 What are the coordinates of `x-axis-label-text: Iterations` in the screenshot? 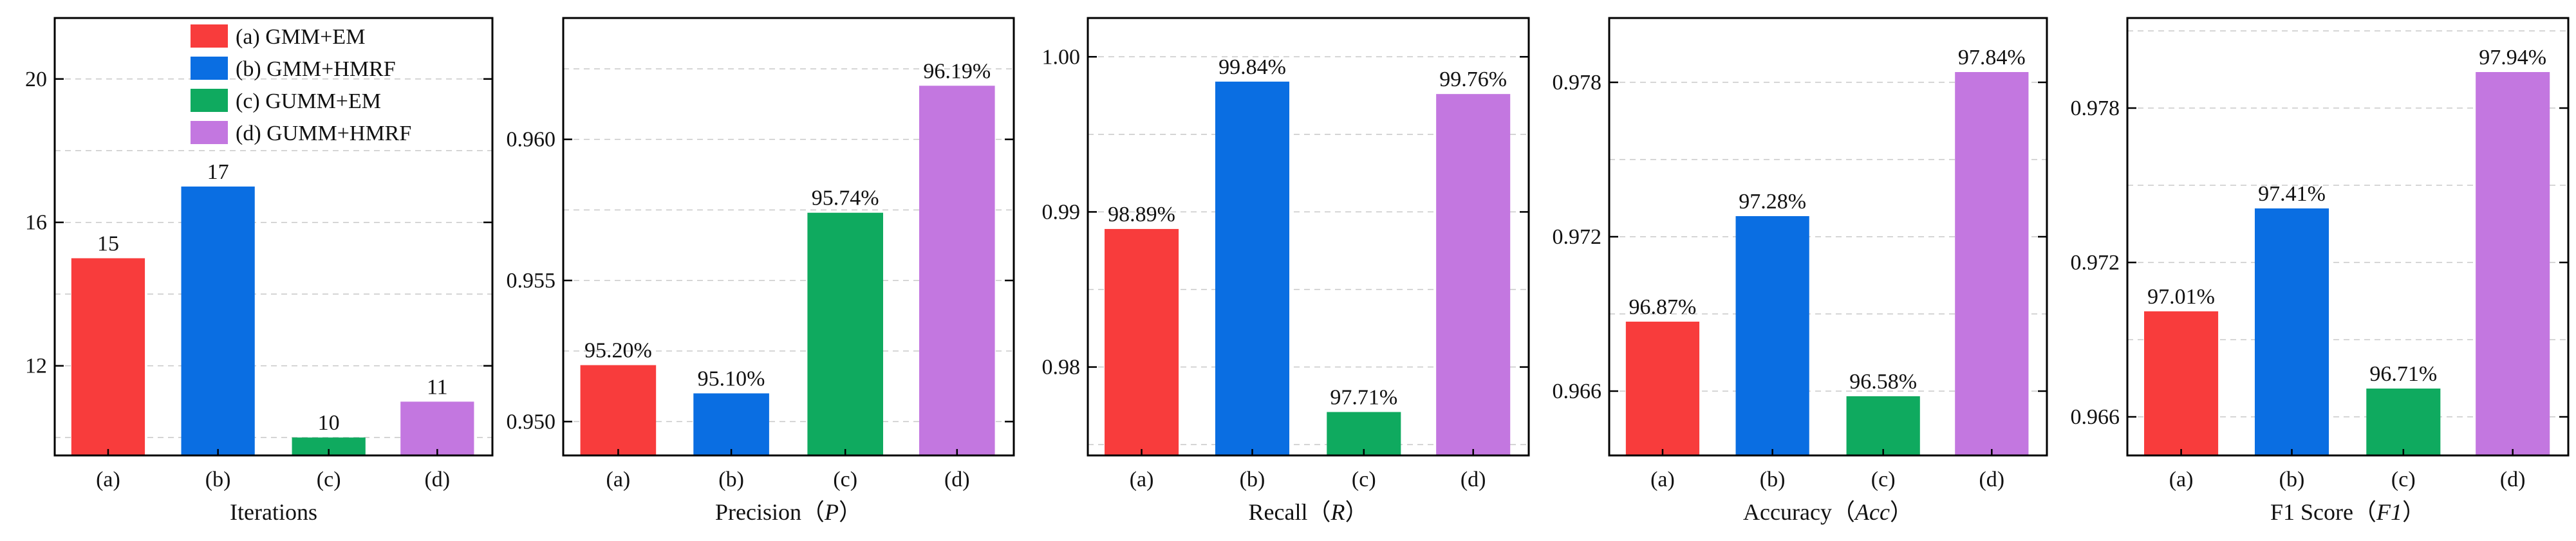 It's located at (273, 512).